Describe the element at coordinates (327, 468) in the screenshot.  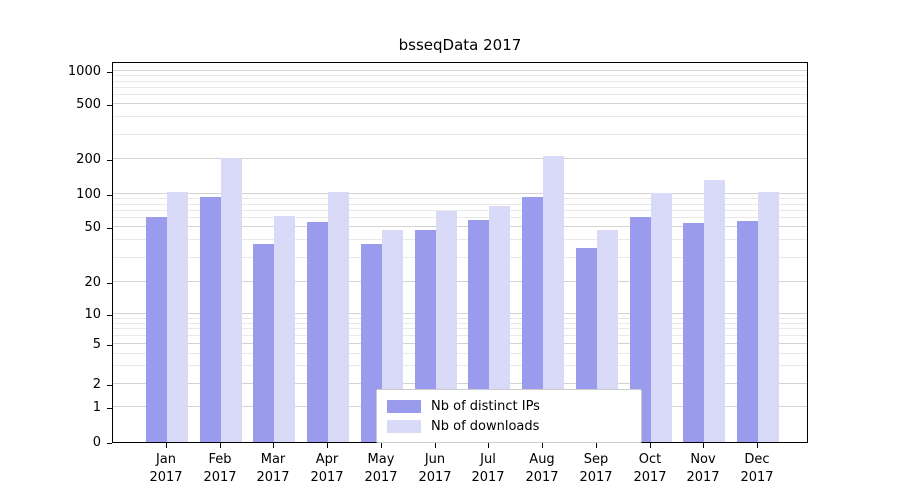
I see `x-axis-label: Apr 2017` at that location.